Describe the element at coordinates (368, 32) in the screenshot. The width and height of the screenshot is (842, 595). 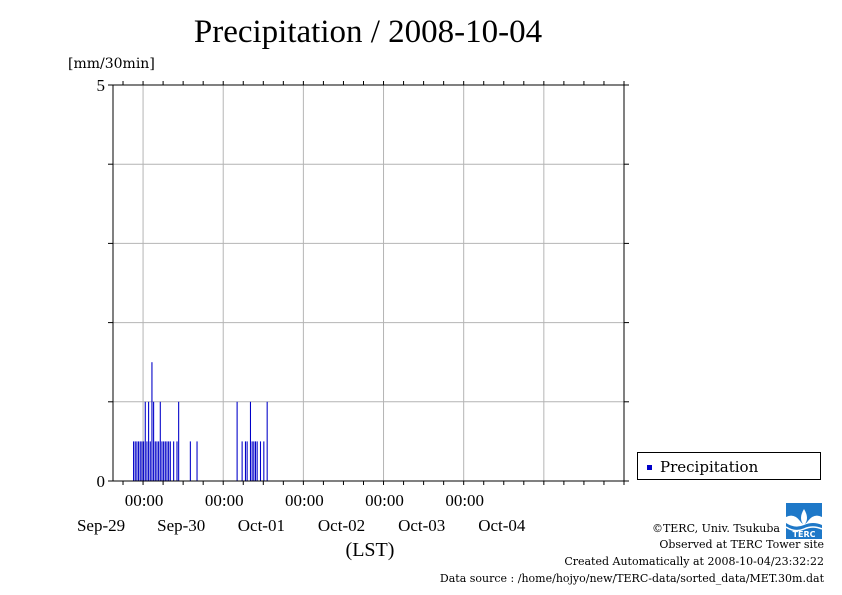
I see `chart-title: Precipitation / 2008-10-04` at that location.